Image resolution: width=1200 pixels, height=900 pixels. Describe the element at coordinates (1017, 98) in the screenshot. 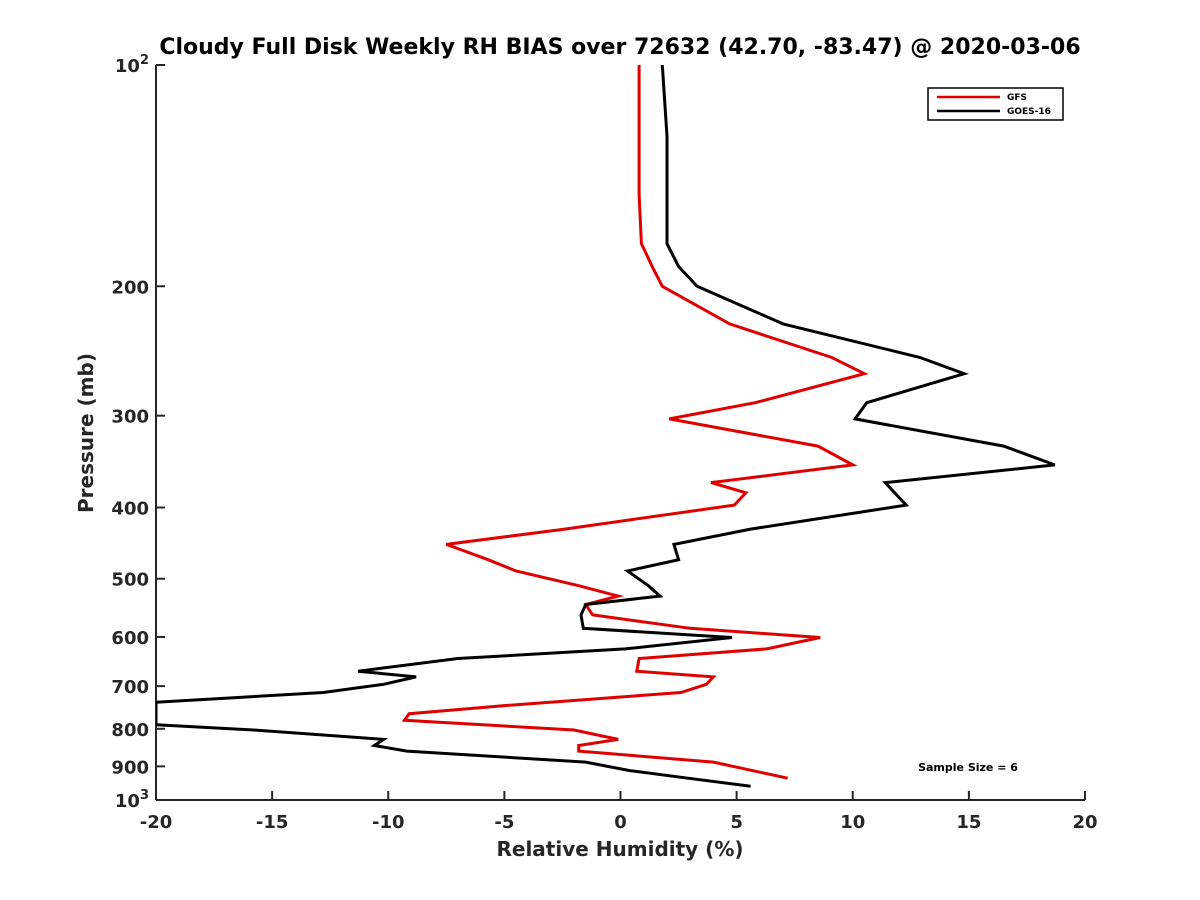

I see `legend-label-gfs: GFS` at that location.